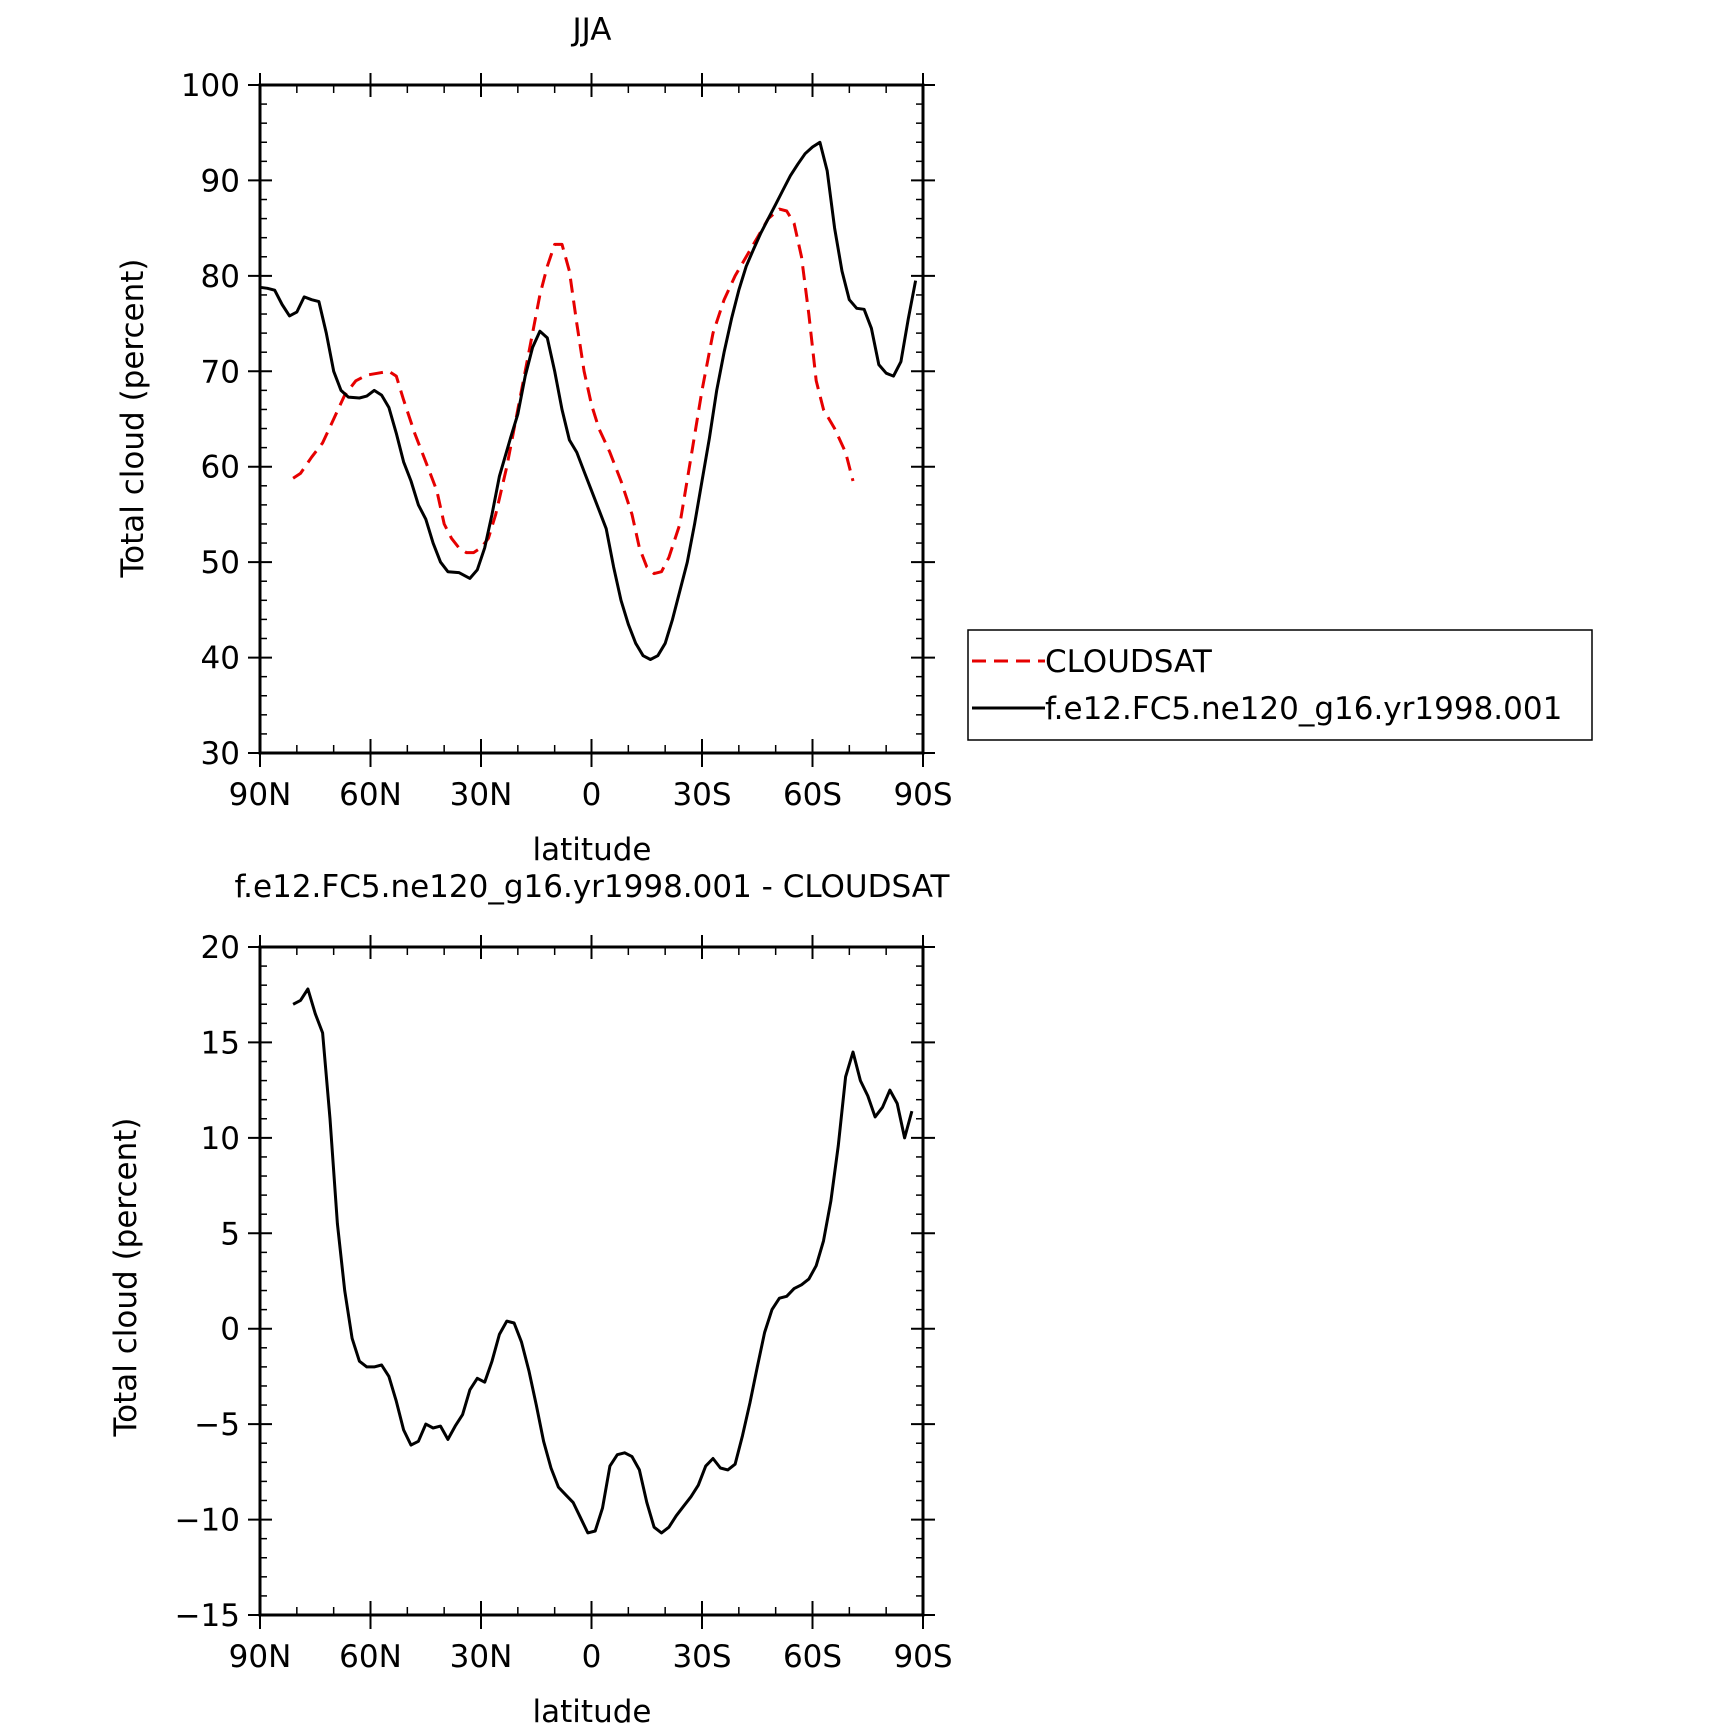  Describe the element at coordinates (207, 1616) in the screenshot. I see `y-tick-label: −15` at that location.